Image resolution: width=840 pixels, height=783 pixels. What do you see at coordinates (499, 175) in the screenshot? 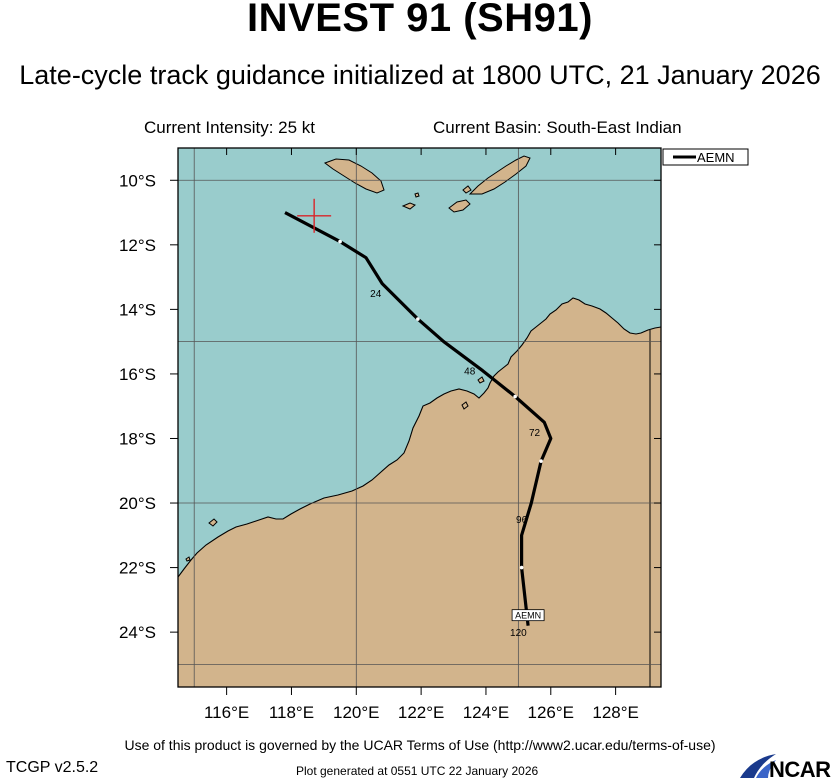
I see `timor-island` at bounding box center [499, 175].